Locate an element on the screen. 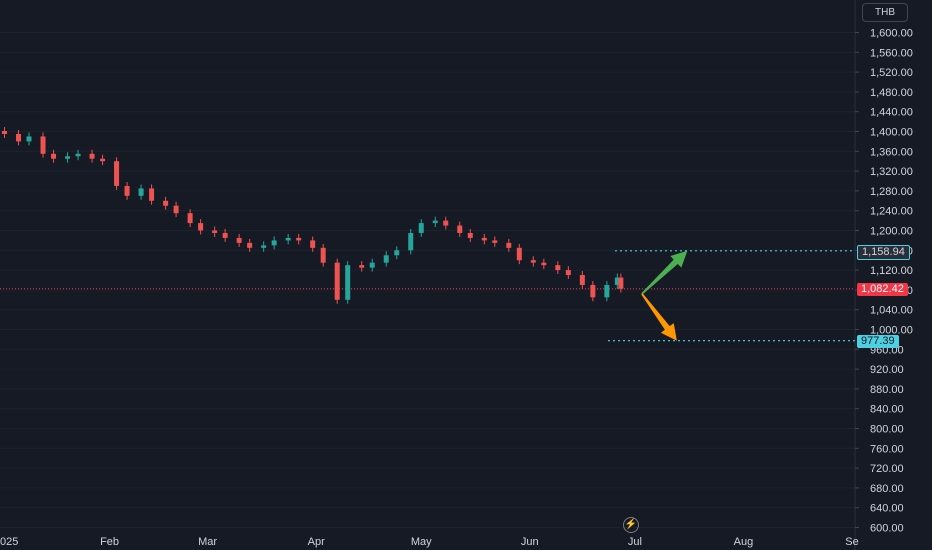 The width and height of the screenshot is (932, 550). down-projection-arrow is located at coordinates (659, 317).